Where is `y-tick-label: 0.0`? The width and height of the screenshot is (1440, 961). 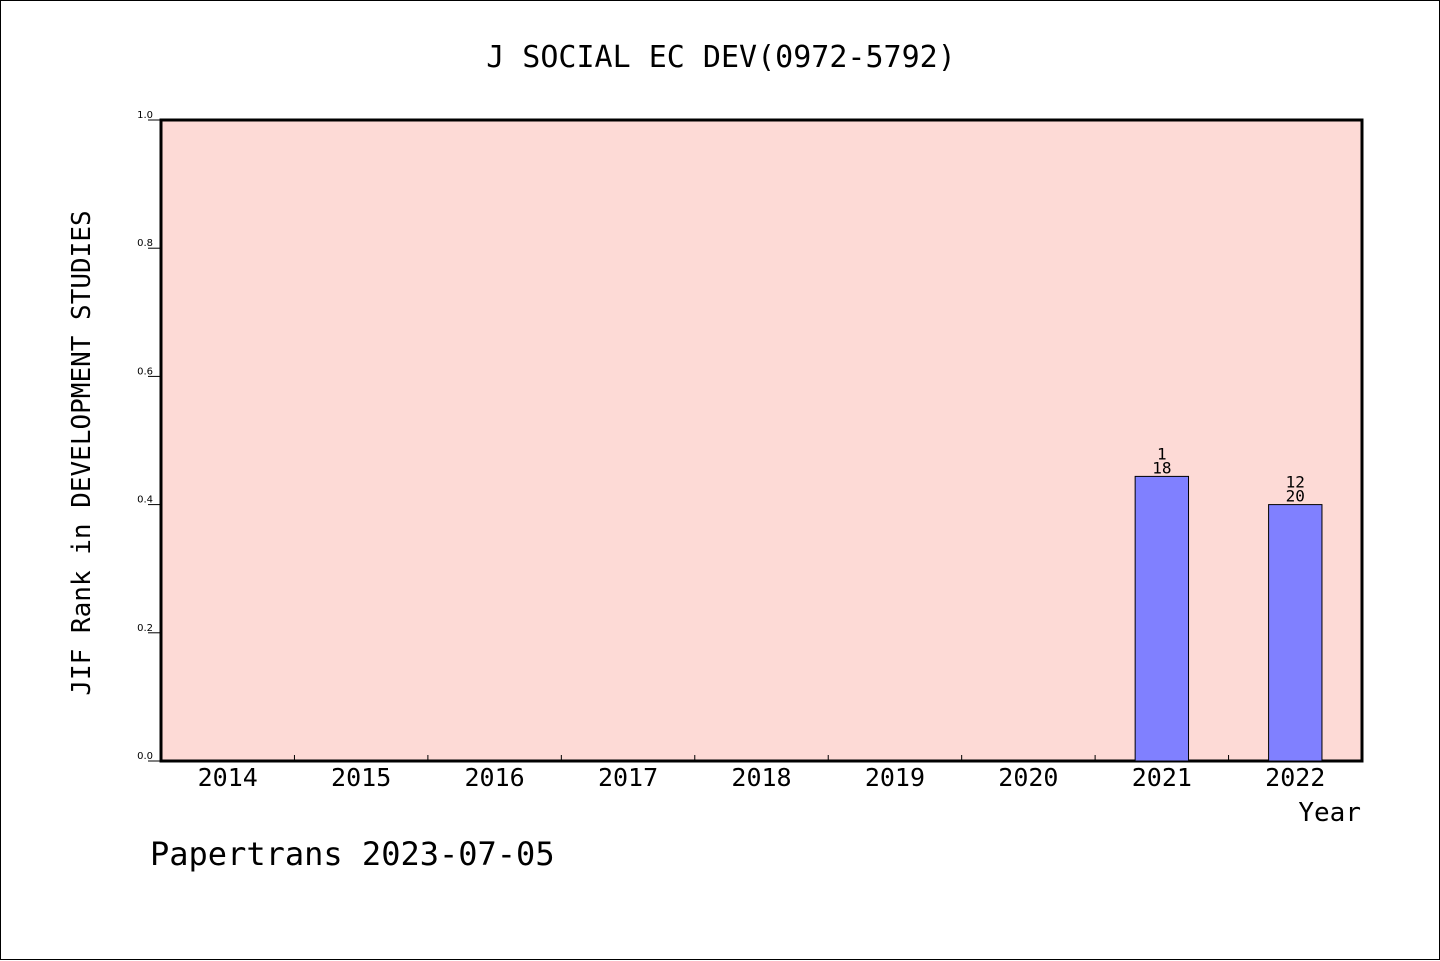 y-tick-label: 0.0 is located at coordinates (145, 756).